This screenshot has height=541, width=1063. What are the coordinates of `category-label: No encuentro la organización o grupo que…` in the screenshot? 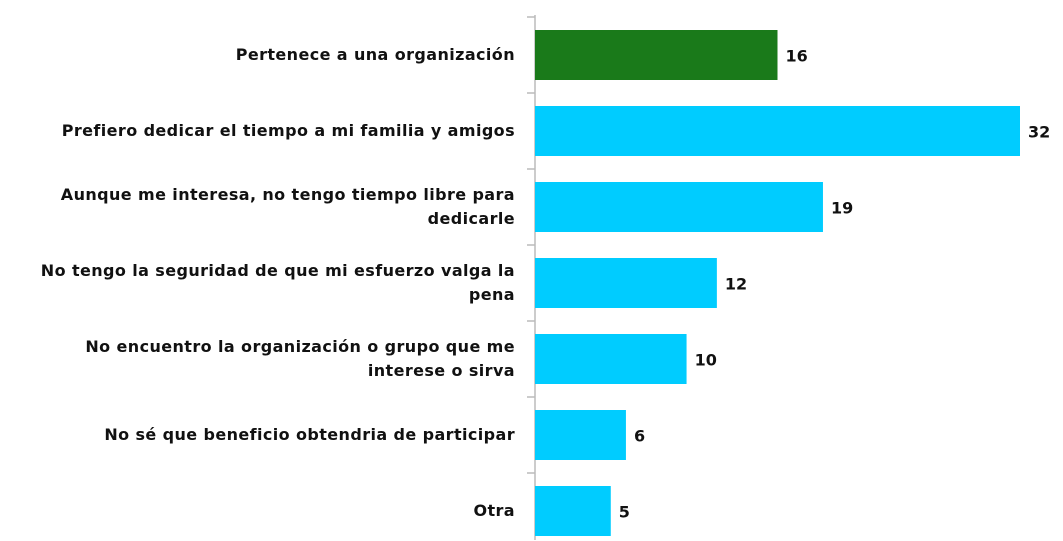 It's located at (300, 358).